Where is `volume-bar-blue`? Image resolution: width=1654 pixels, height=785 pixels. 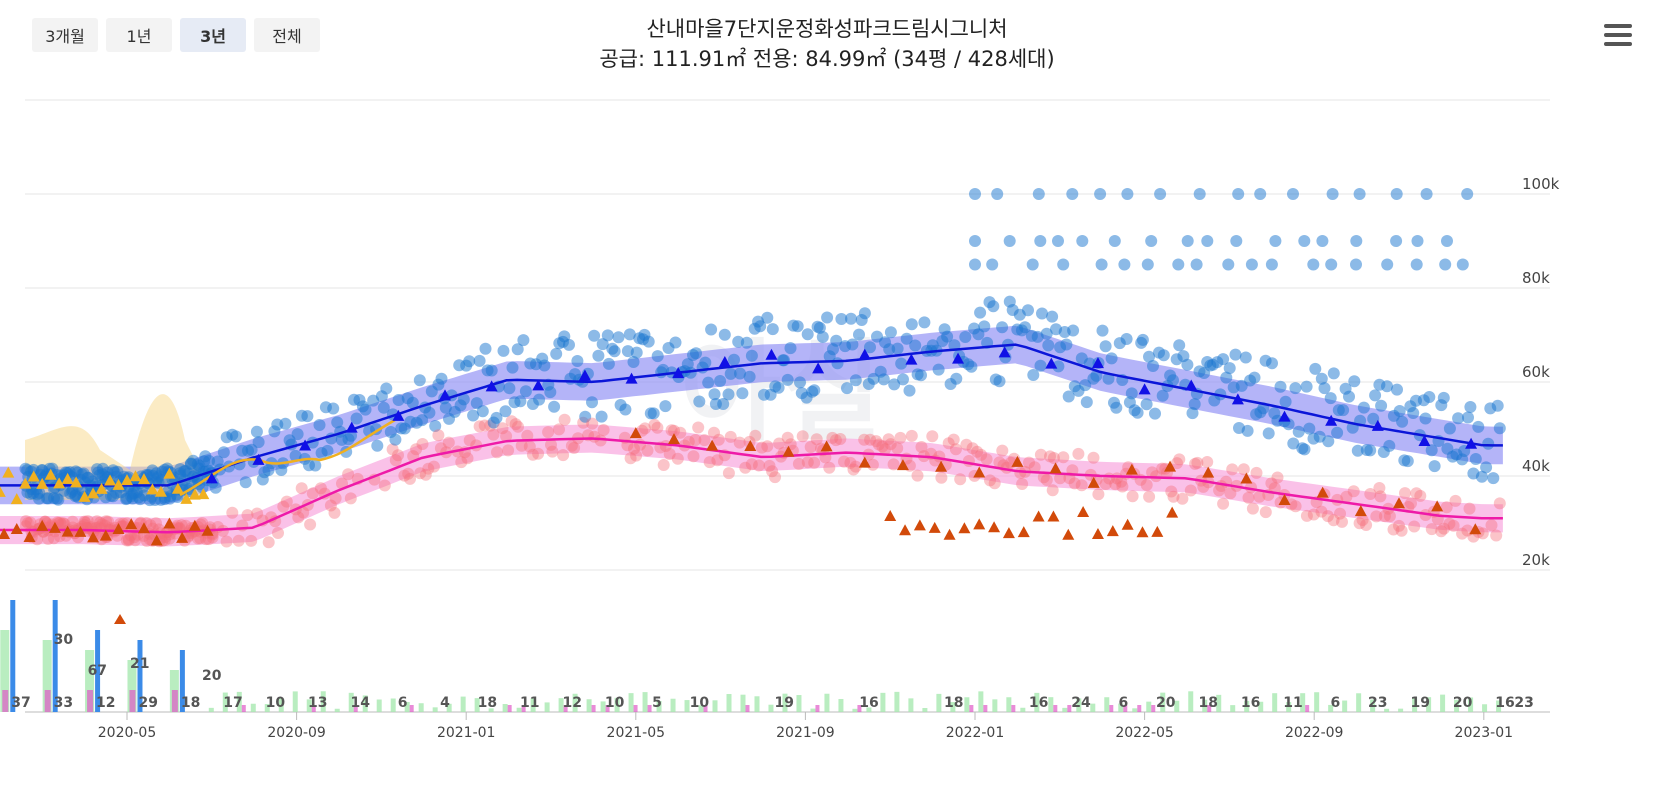 volume-bar-blue is located at coordinates (182, 681).